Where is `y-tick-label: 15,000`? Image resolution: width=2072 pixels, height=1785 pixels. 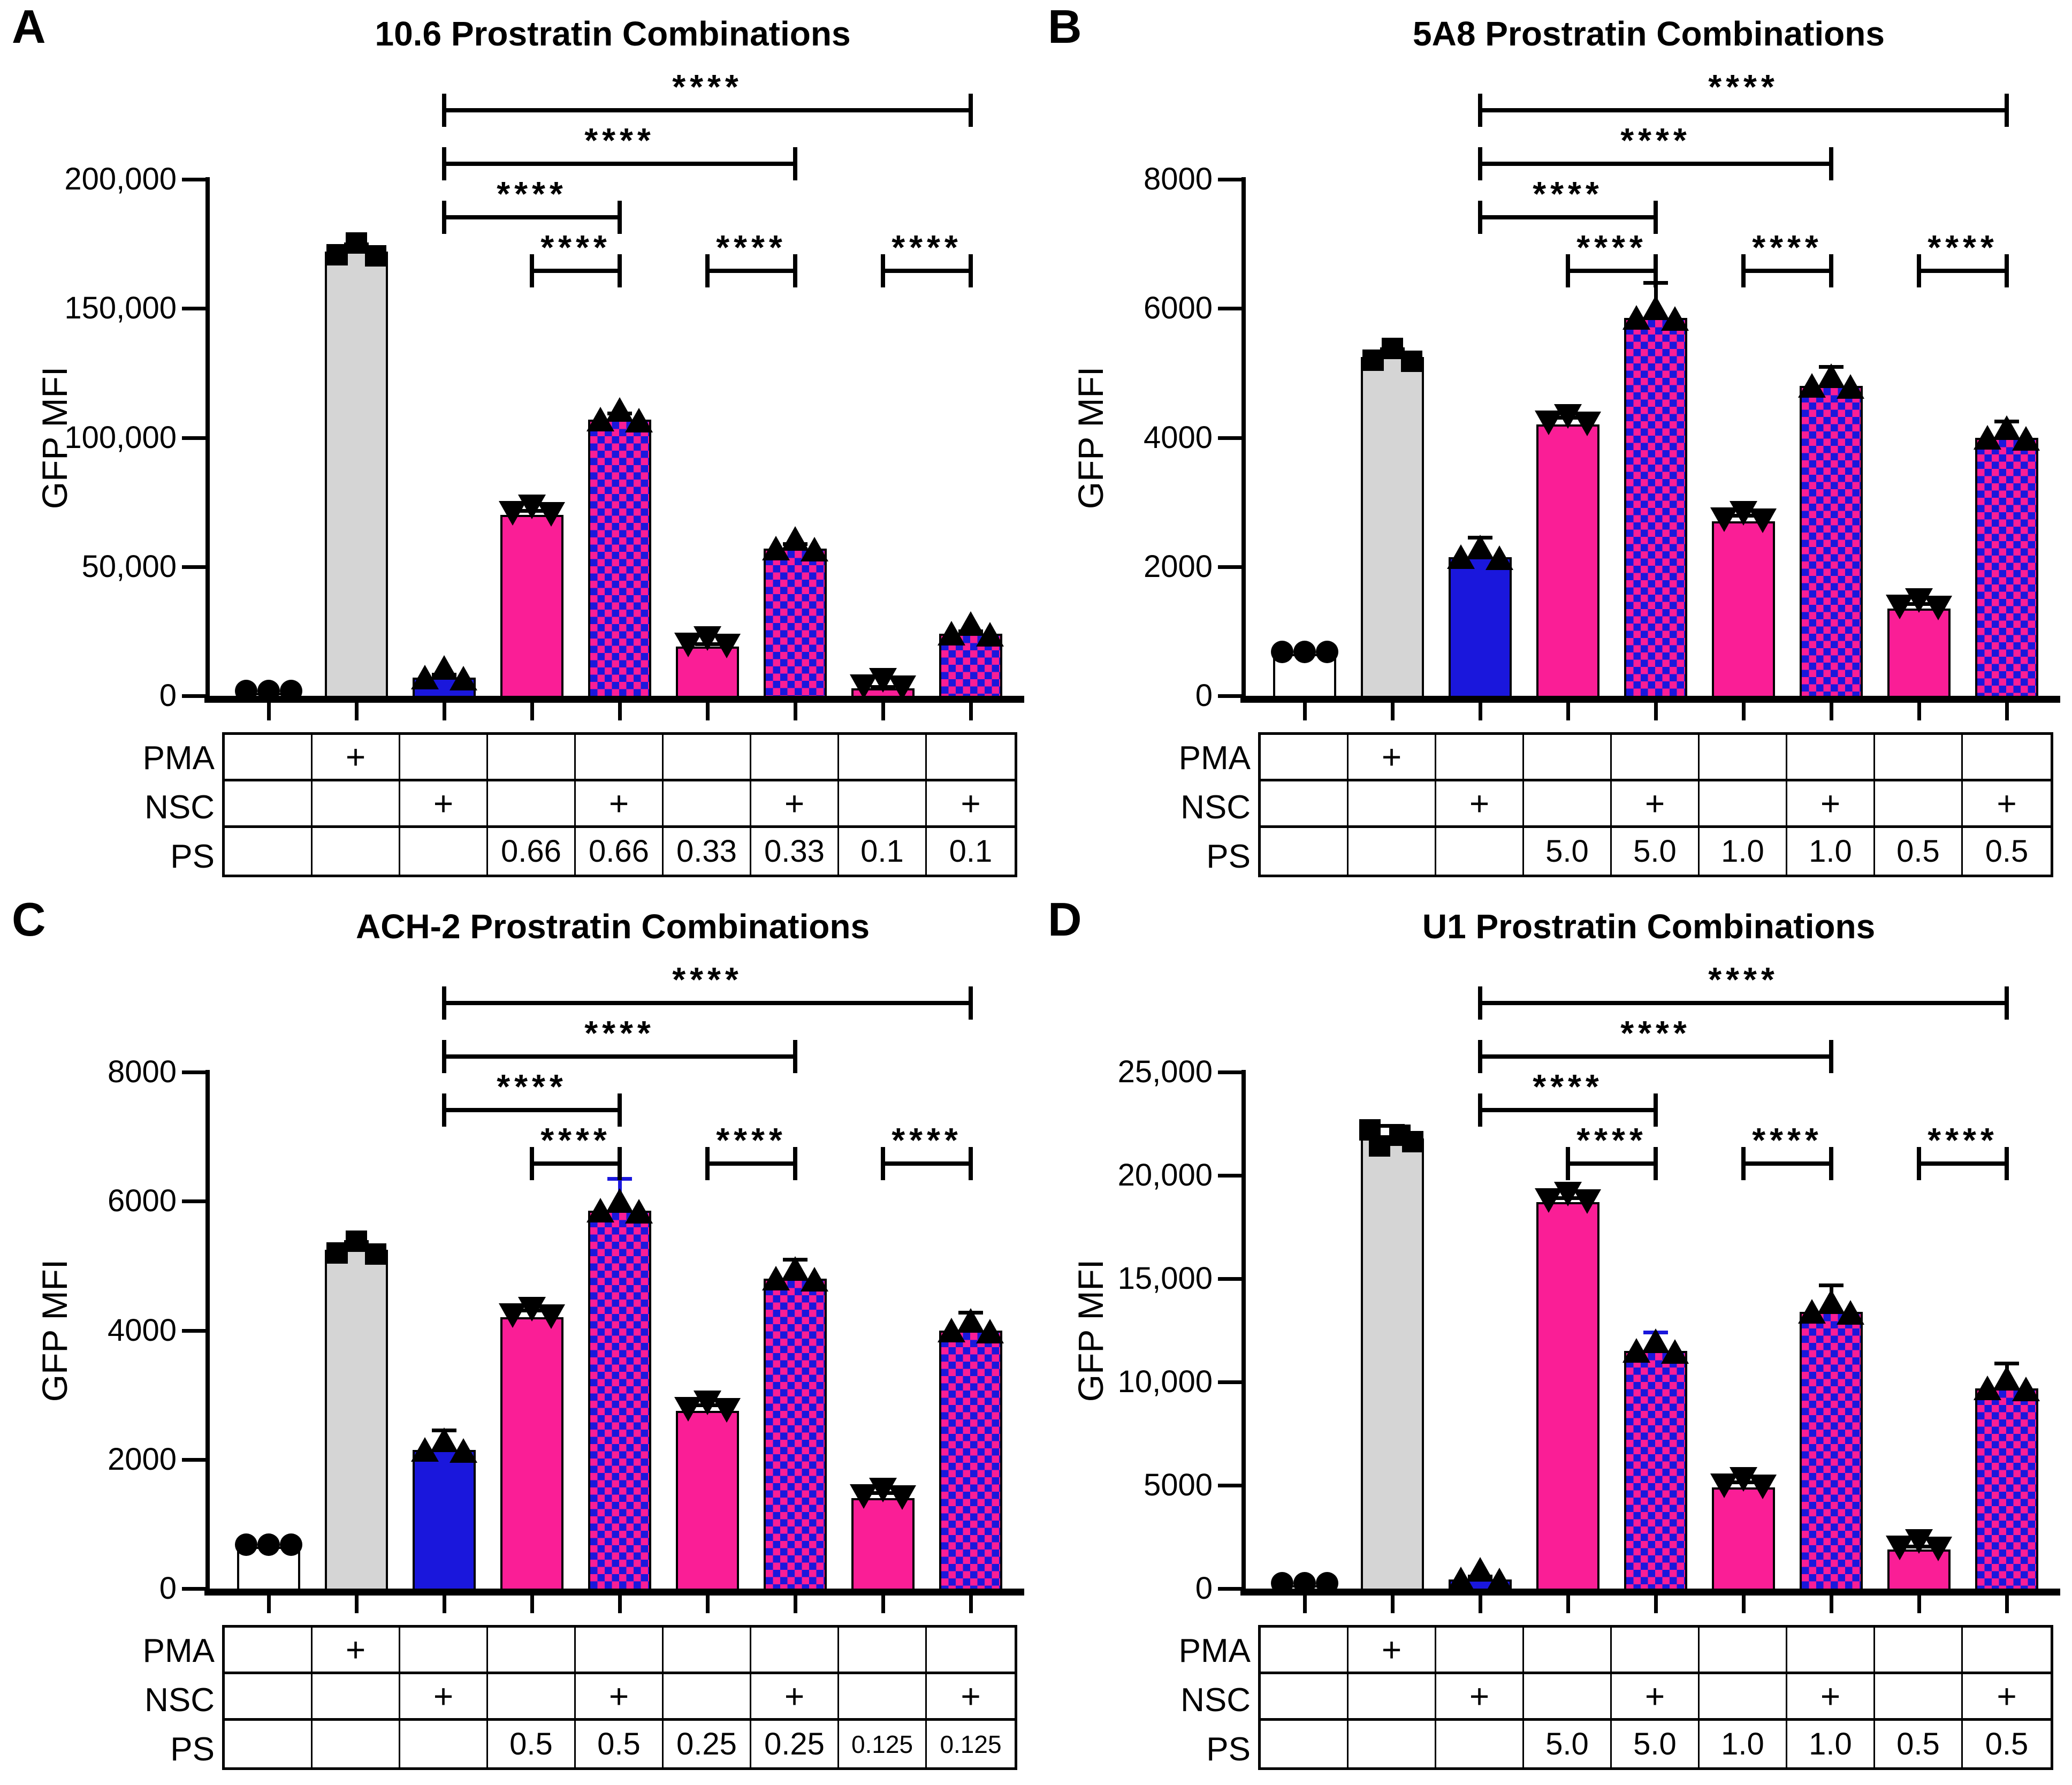
y-tick-label: 15,000 is located at coordinates (1165, 1278).